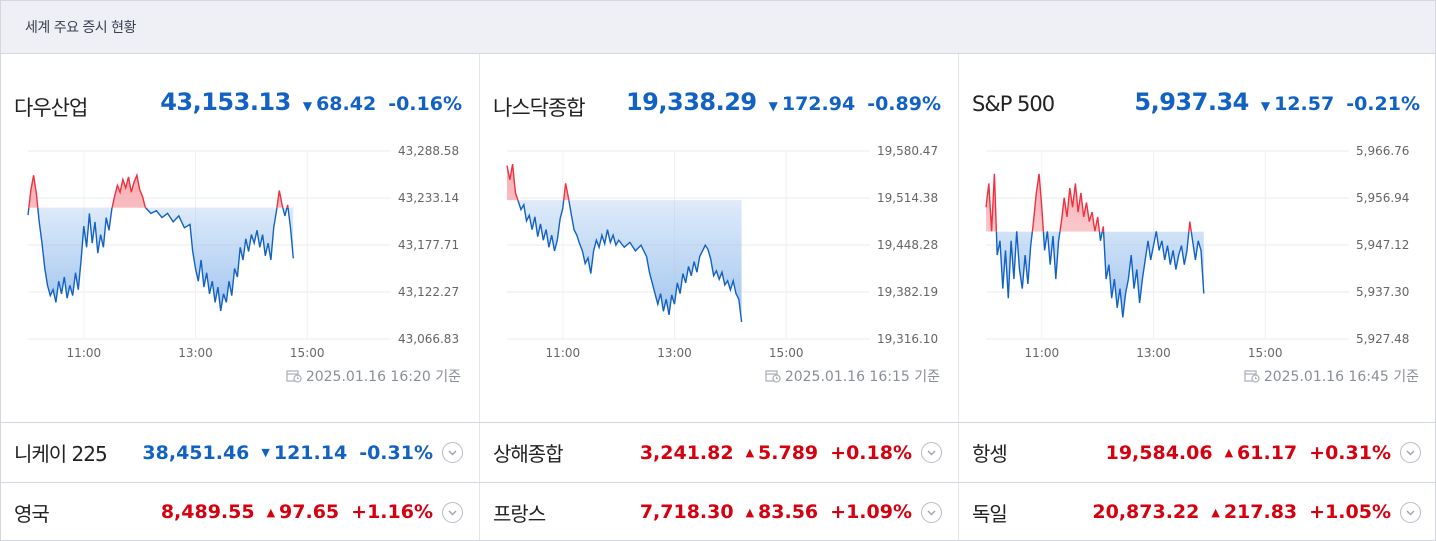  I want to click on area-below-baseline, so click(1100, 274).